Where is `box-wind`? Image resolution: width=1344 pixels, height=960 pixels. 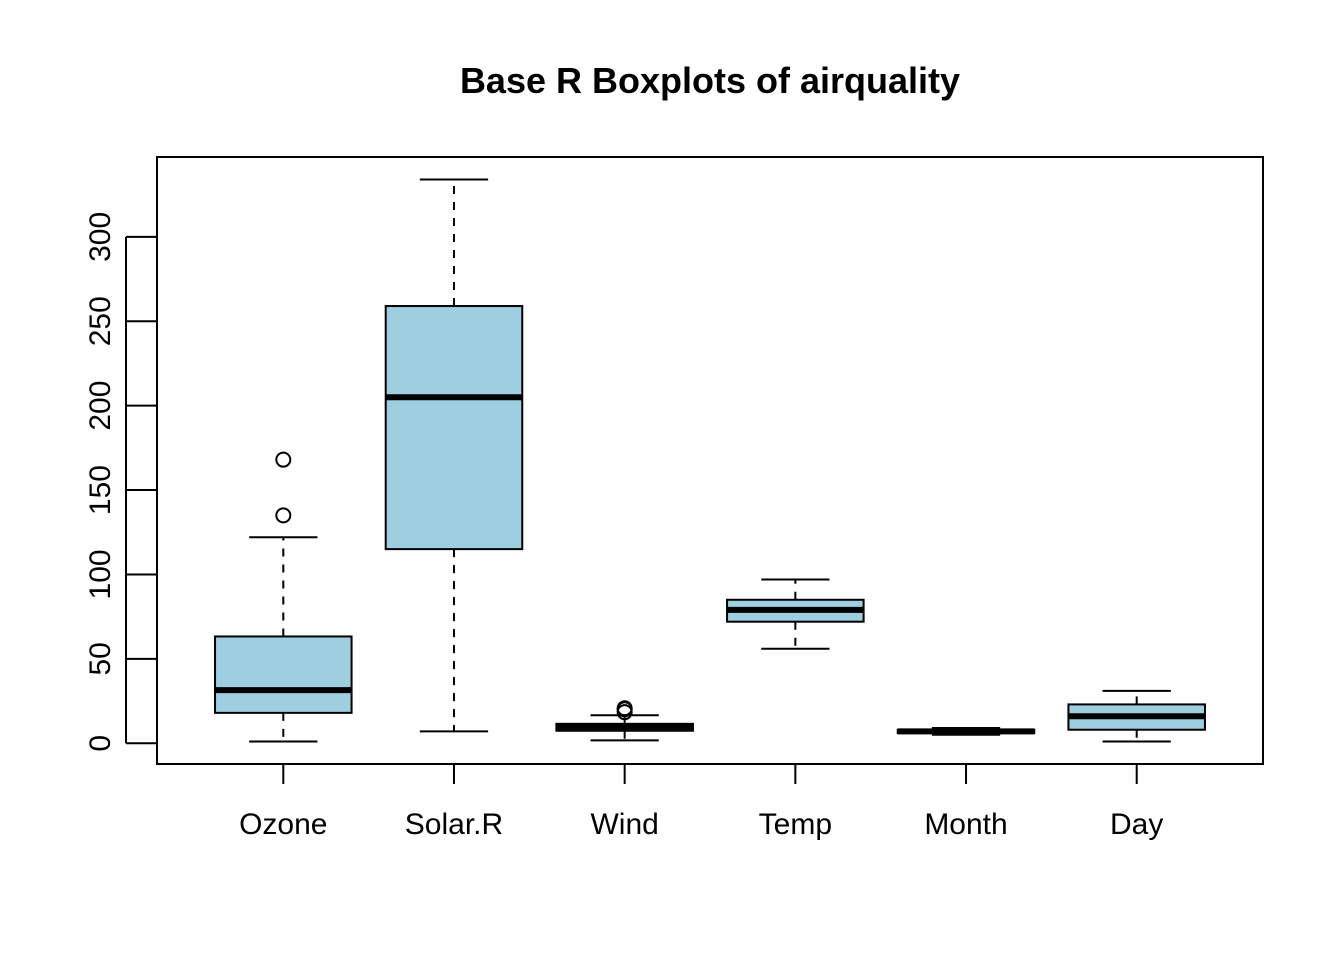
box-wind is located at coordinates (624, 721).